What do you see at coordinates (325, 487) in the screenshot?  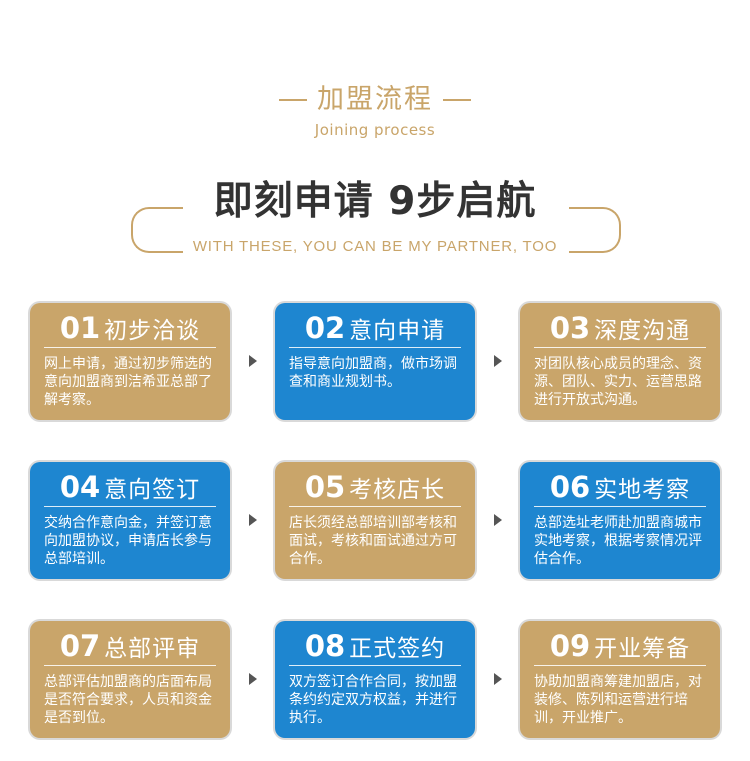 I see `step-number: 05` at bounding box center [325, 487].